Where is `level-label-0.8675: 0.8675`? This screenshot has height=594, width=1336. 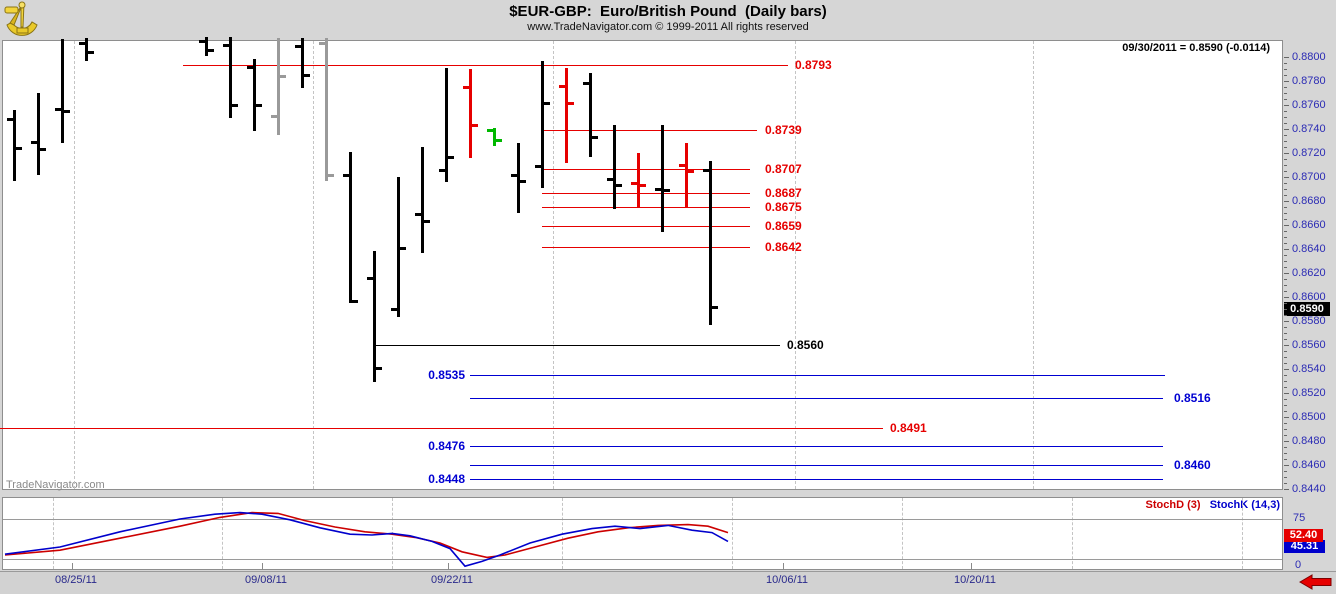
level-label-0.8675: 0.8675 is located at coordinates (783, 207).